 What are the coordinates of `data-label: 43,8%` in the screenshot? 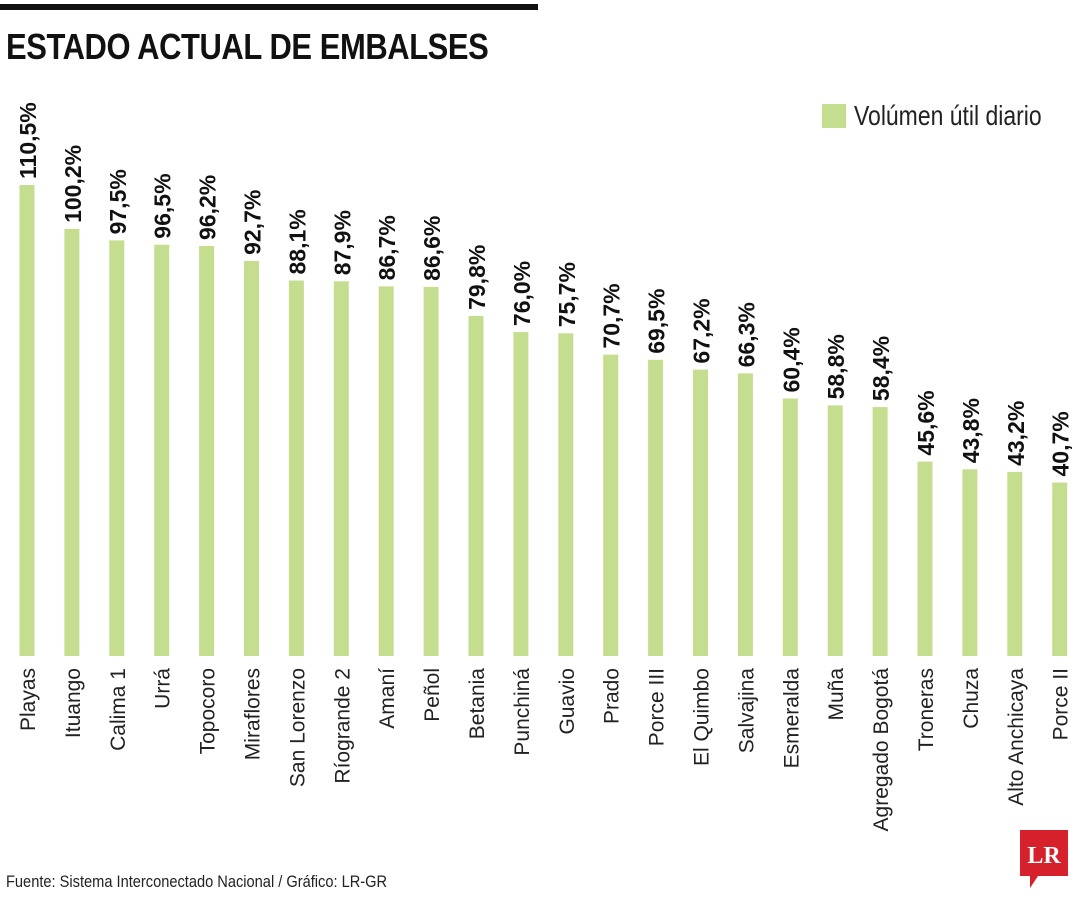 It's located at (971, 430).